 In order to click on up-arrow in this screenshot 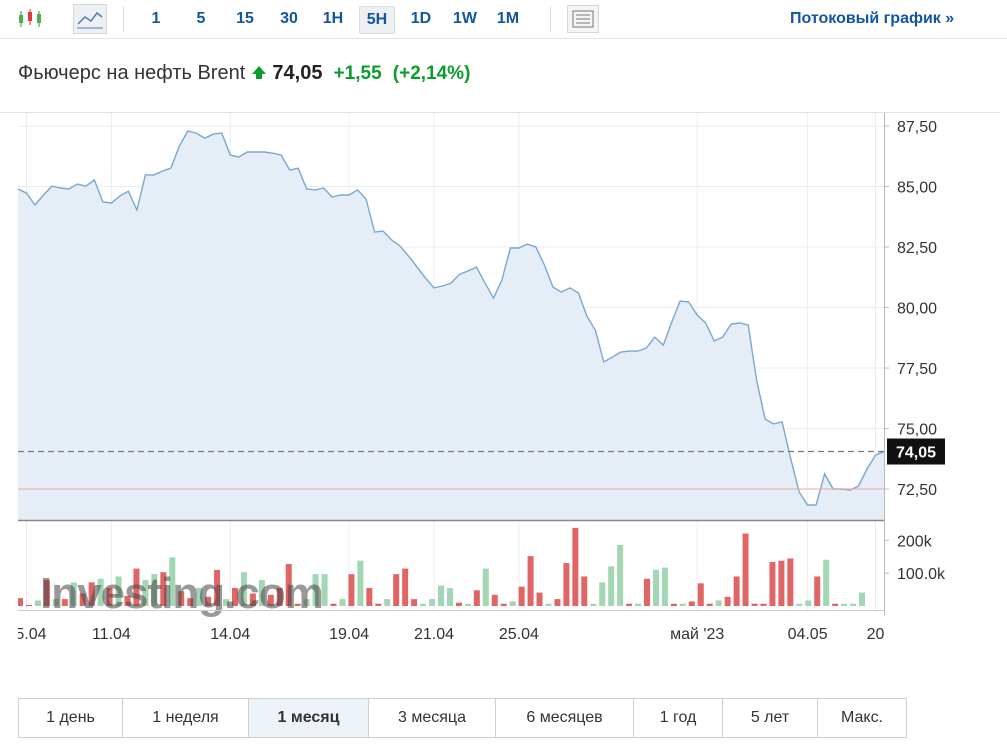, I will do `click(258, 72)`.